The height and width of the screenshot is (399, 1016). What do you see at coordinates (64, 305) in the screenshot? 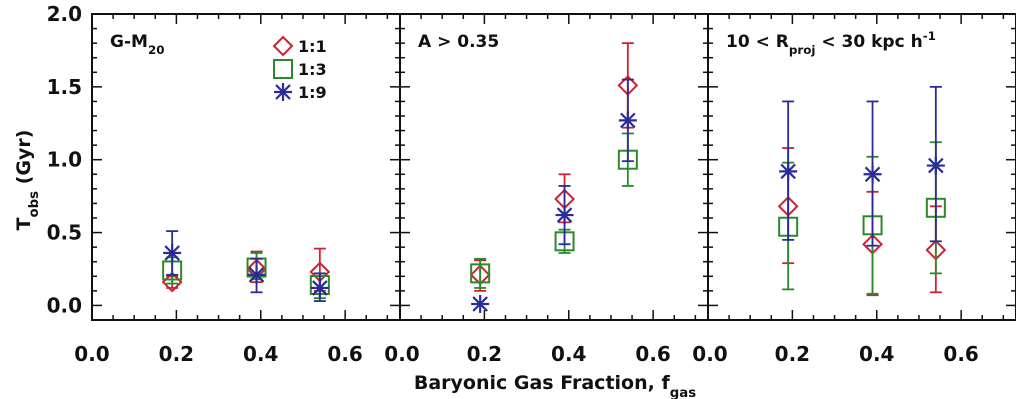
I see `ytick-label: 0.0` at bounding box center [64, 305].